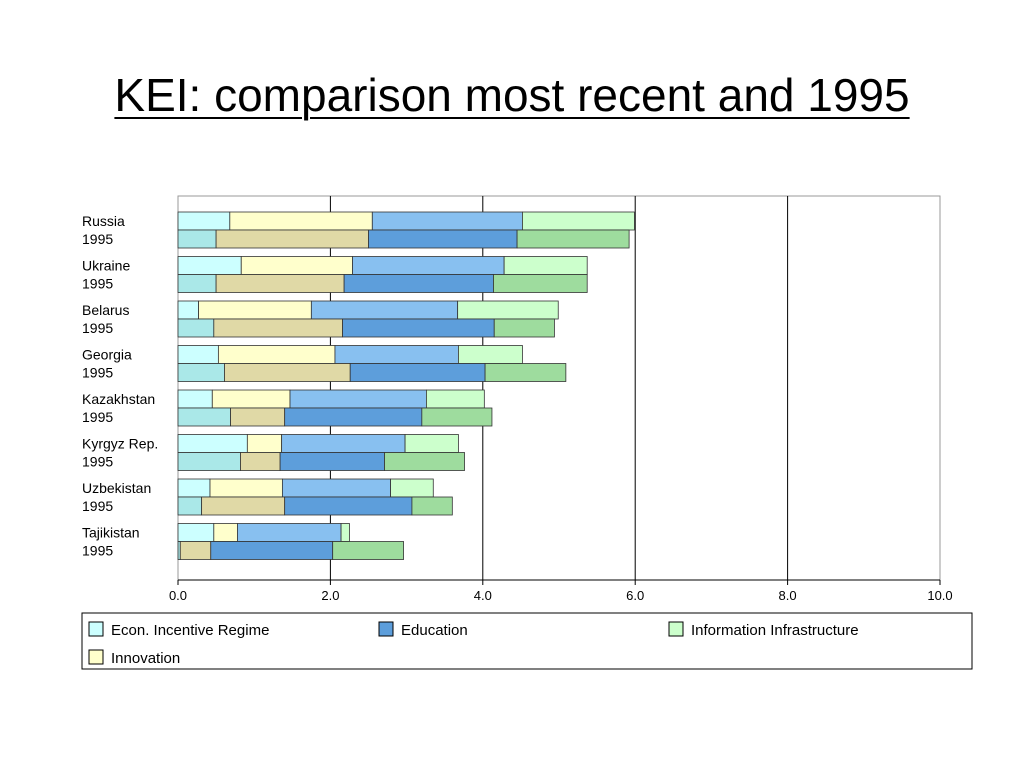  I want to click on x-axis-ticks: 0.0 2.0 4.0 6.0 8.0 10.0, so click(561, 591).